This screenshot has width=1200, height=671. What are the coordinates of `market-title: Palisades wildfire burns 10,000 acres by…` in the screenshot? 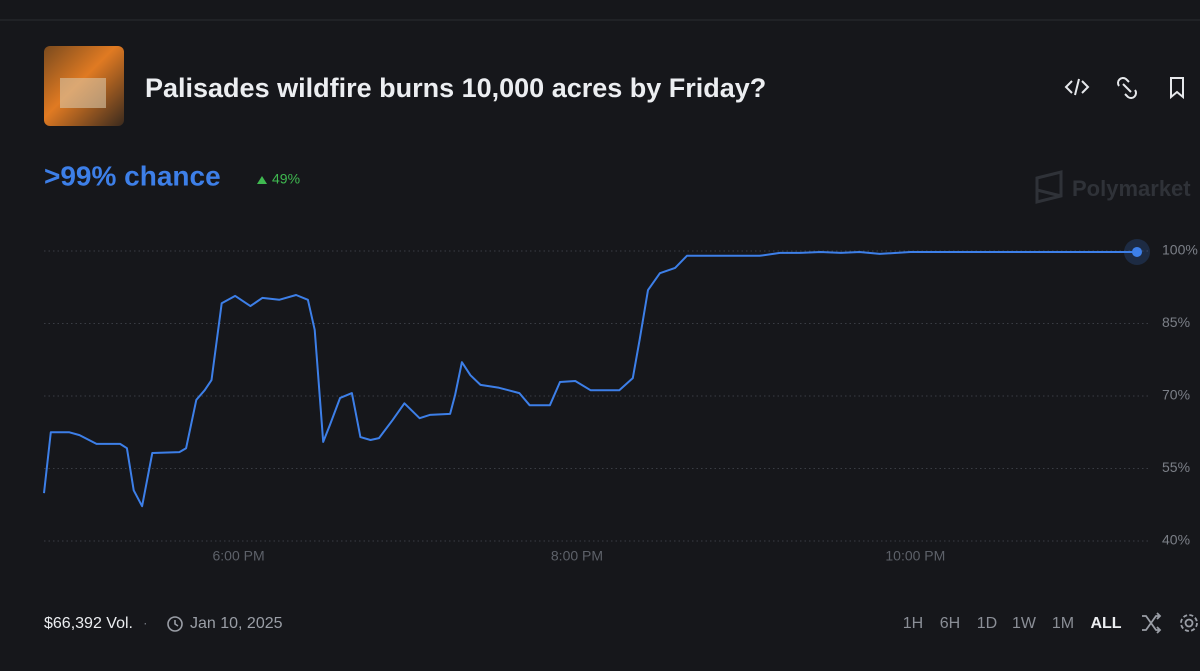 It's located at (455, 88).